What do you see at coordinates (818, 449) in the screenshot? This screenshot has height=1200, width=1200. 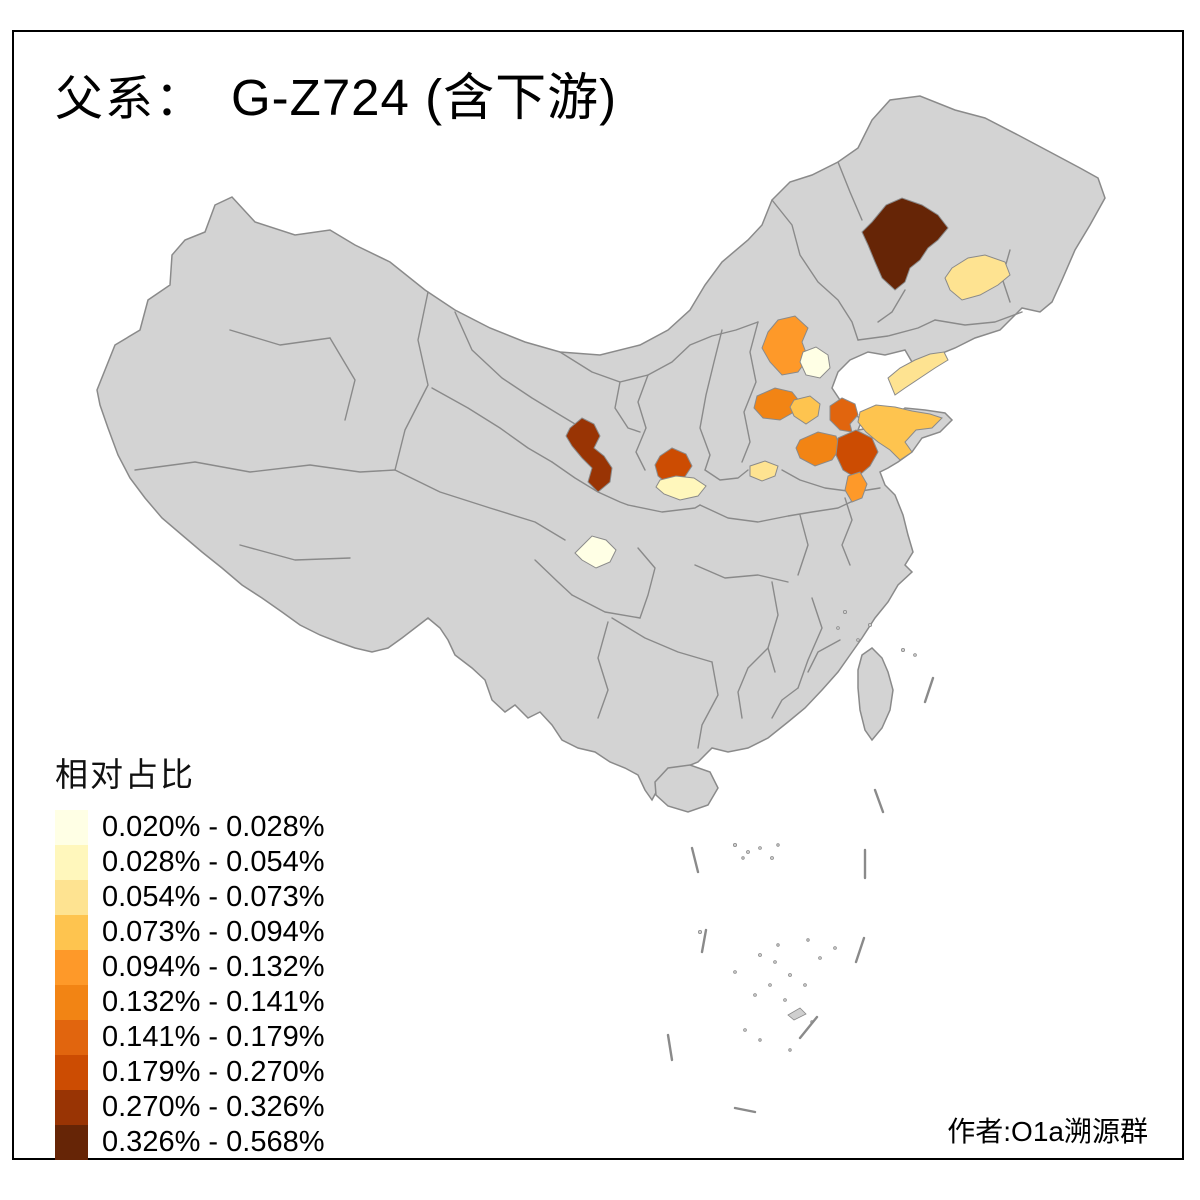 I see `region-shandong-west` at bounding box center [818, 449].